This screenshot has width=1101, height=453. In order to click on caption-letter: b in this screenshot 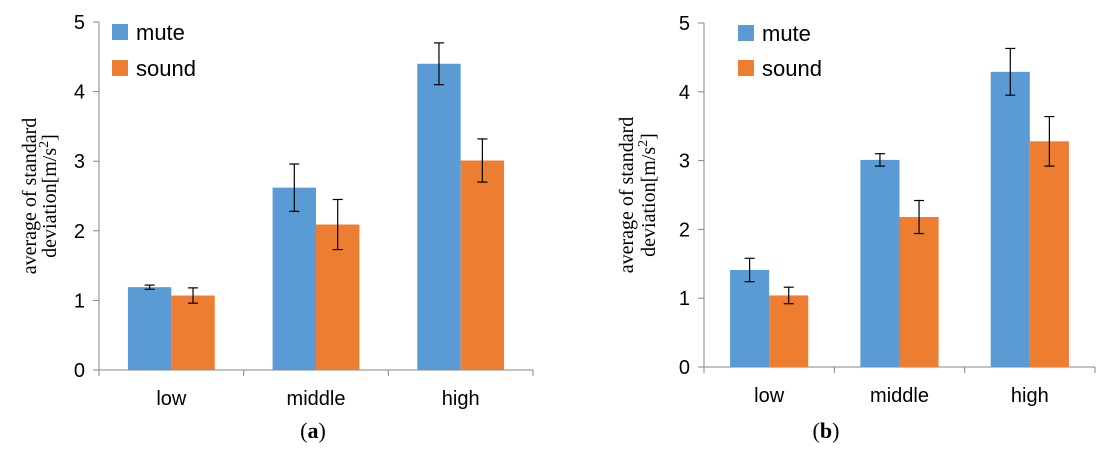, I will do `click(826, 430)`.